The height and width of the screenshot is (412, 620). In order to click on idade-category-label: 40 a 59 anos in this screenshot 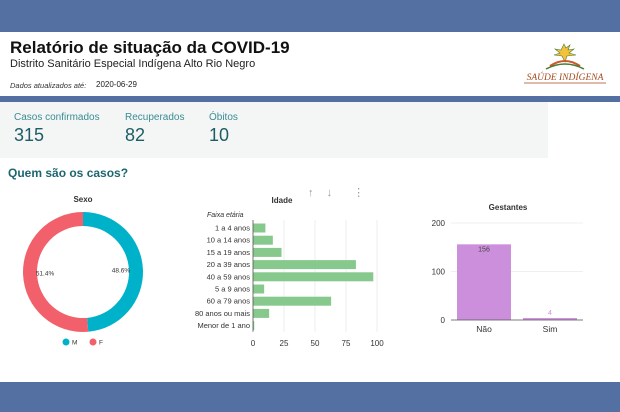, I will do `click(229, 276)`.